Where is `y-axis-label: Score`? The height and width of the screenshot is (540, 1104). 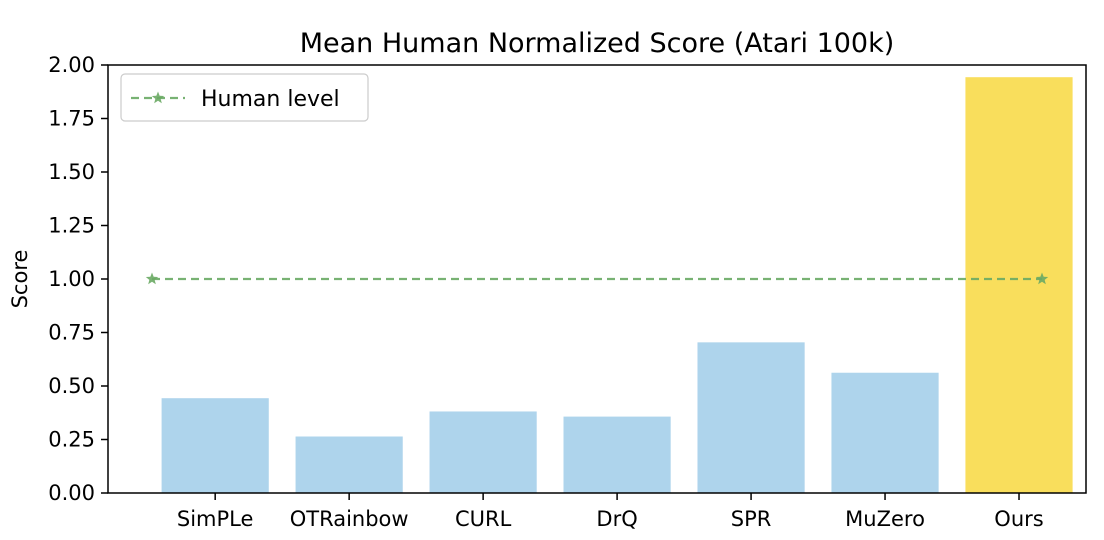
y-axis-label: Score is located at coordinates (20, 279).